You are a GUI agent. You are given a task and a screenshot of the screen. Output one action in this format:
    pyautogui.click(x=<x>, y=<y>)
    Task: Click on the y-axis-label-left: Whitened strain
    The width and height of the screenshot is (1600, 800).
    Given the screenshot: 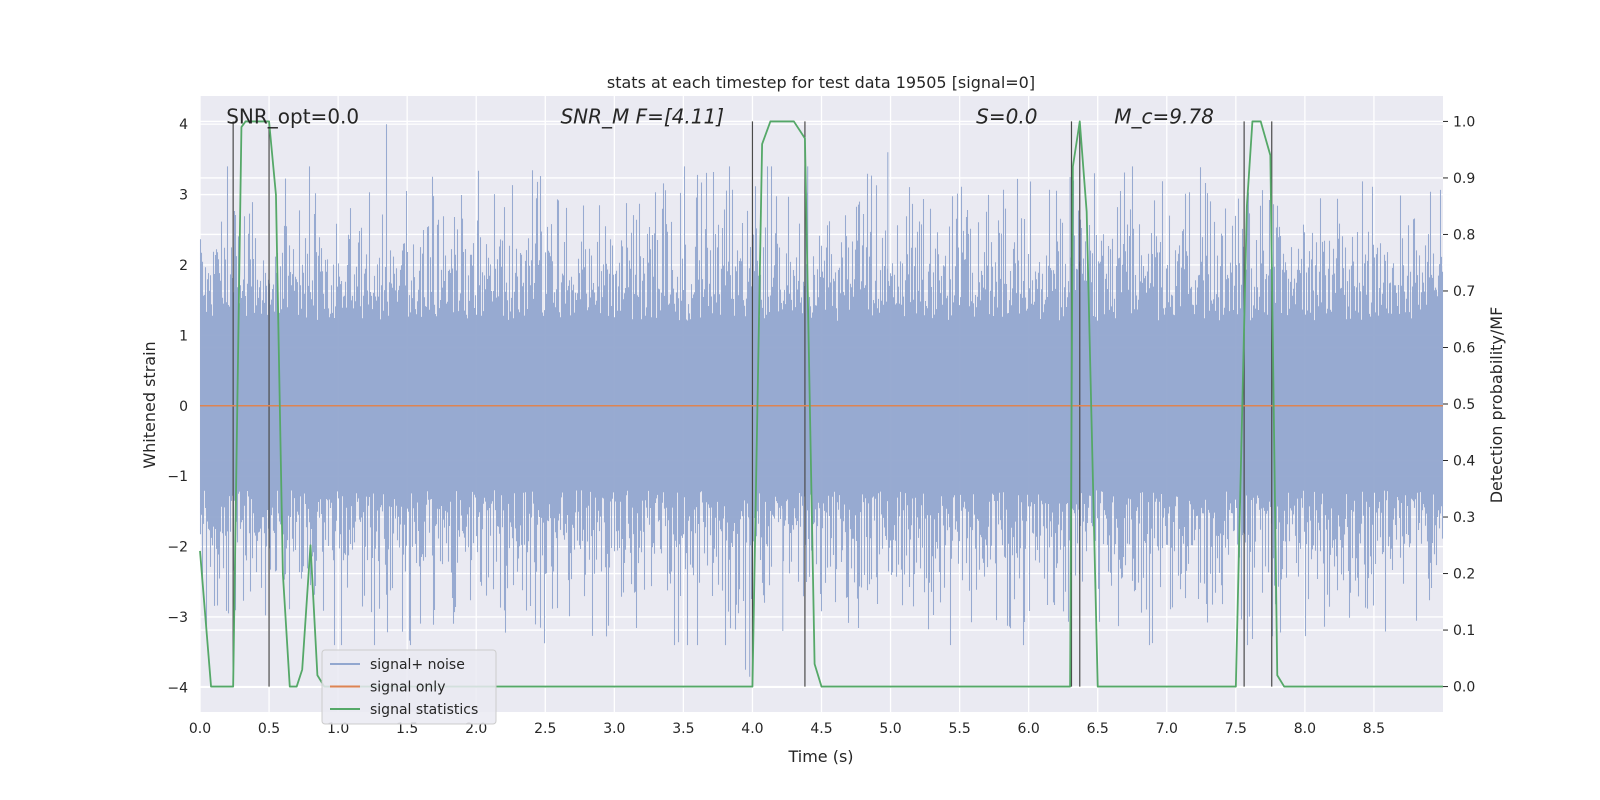 What is the action you would take?
    pyautogui.click(x=149, y=404)
    